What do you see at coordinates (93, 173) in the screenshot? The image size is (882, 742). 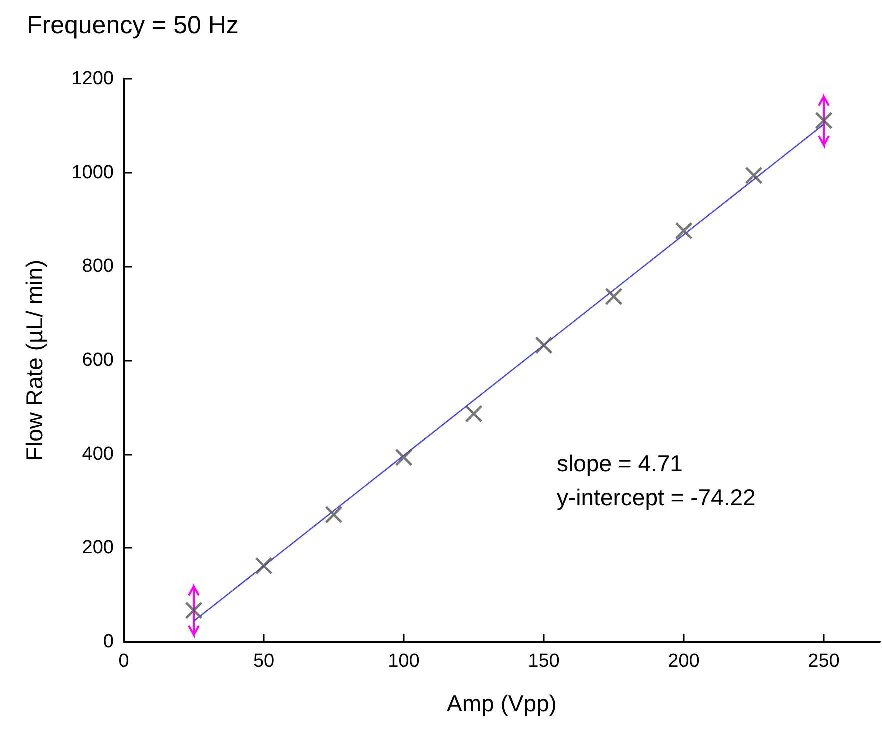 I see `y-tick-label: 1000` at bounding box center [93, 173].